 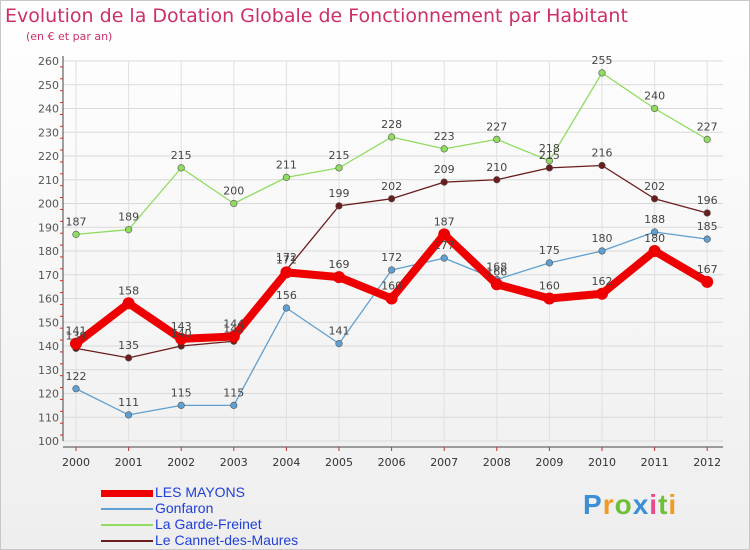 What do you see at coordinates (76, 331) in the screenshot?
I see `data-label-0: 141` at bounding box center [76, 331].